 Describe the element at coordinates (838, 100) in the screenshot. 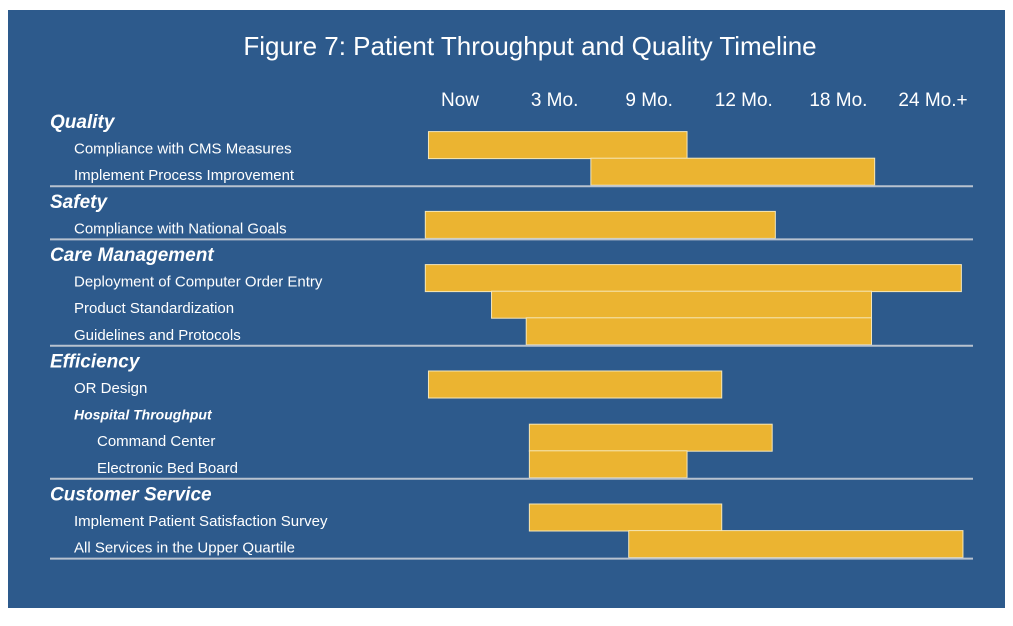

I see `x-tick-label: 18 Mo.` at that location.